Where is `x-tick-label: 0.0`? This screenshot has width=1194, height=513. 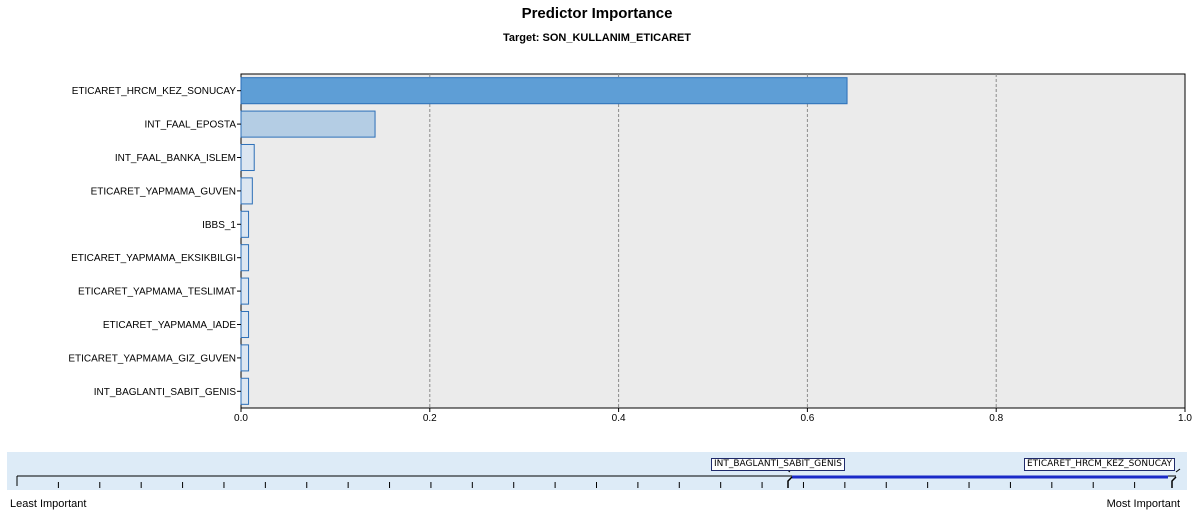 x-tick-label: 0.0 is located at coordinates (241, 418).